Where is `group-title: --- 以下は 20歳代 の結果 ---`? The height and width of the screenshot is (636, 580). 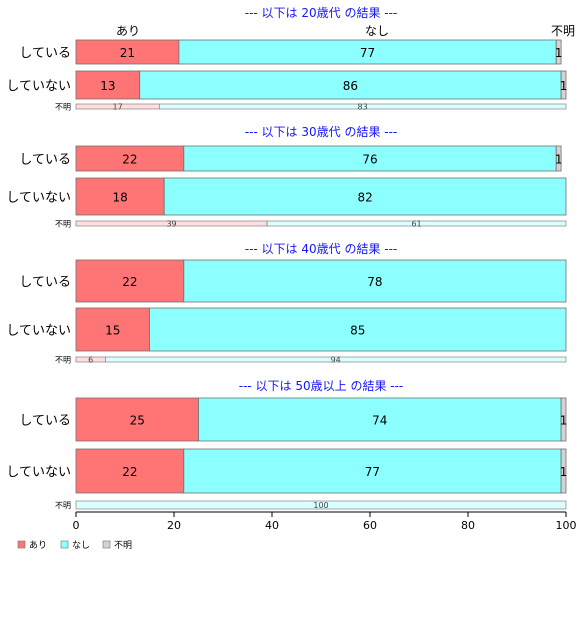
group-title: --- 以下は 20歳代 の結果 --- is located at coordinates (321, 13).